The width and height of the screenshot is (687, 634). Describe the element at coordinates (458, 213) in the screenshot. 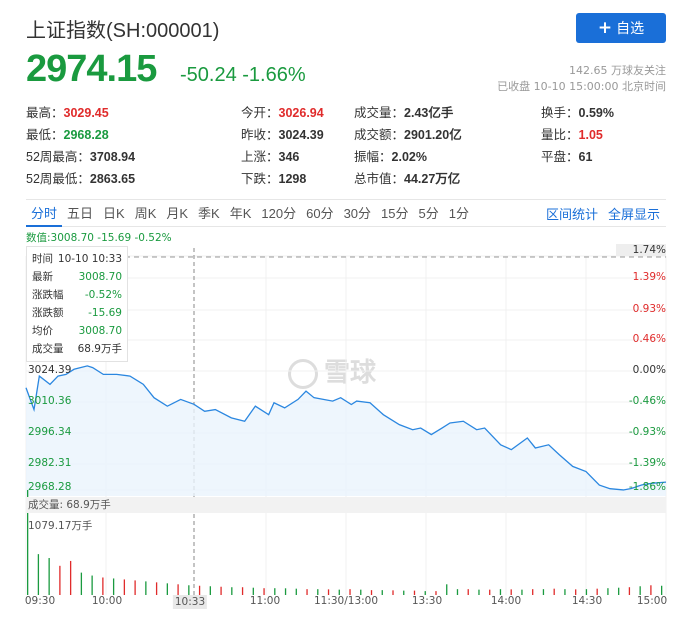

I see `tab-12: 1分` at that location.